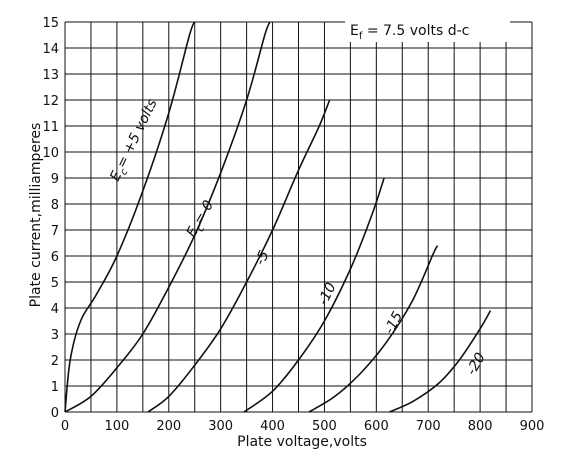 Image resolution: width=567 pixels, height=463 pixels. What do you see at coordinates (65, 426) in the screenshot?
I see `x-tick-label: 0` at bounding box center [65, 426].